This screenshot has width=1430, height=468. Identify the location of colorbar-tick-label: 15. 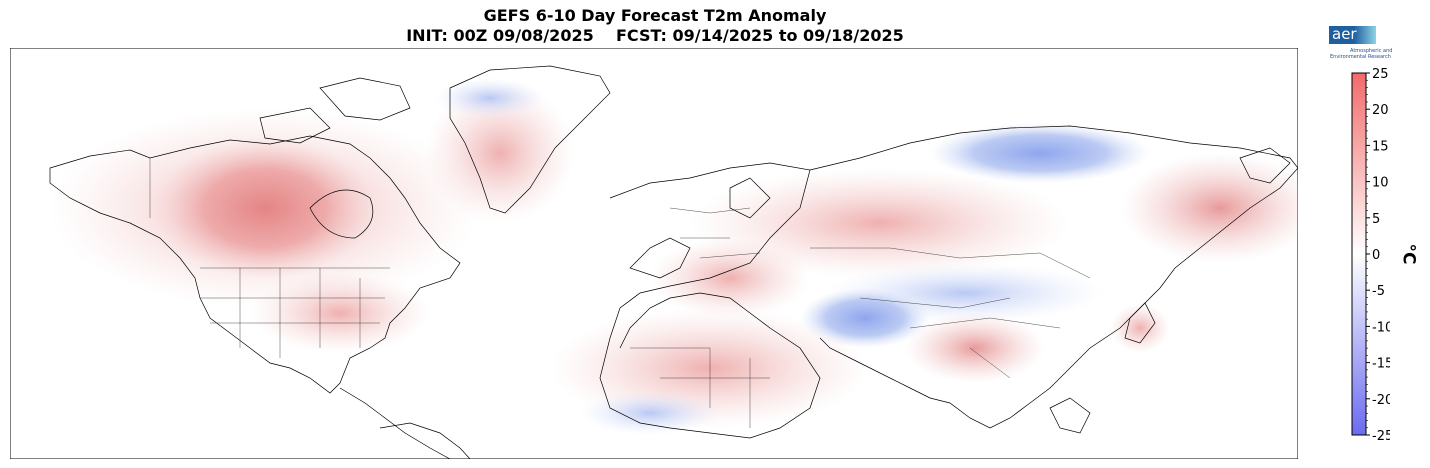
(1380, 146).